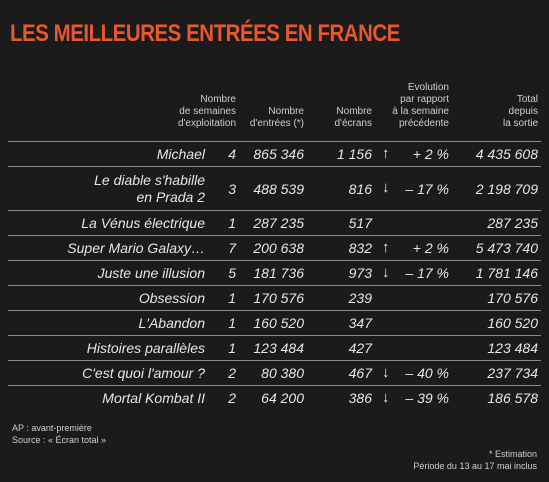 The image size is (549, 482). What do you see at coordinates (205, 33) in the screenshot?
I see `title: LES MEILLEURES ENTRÉES EN FRANCE` at bounding box center [205, 33].